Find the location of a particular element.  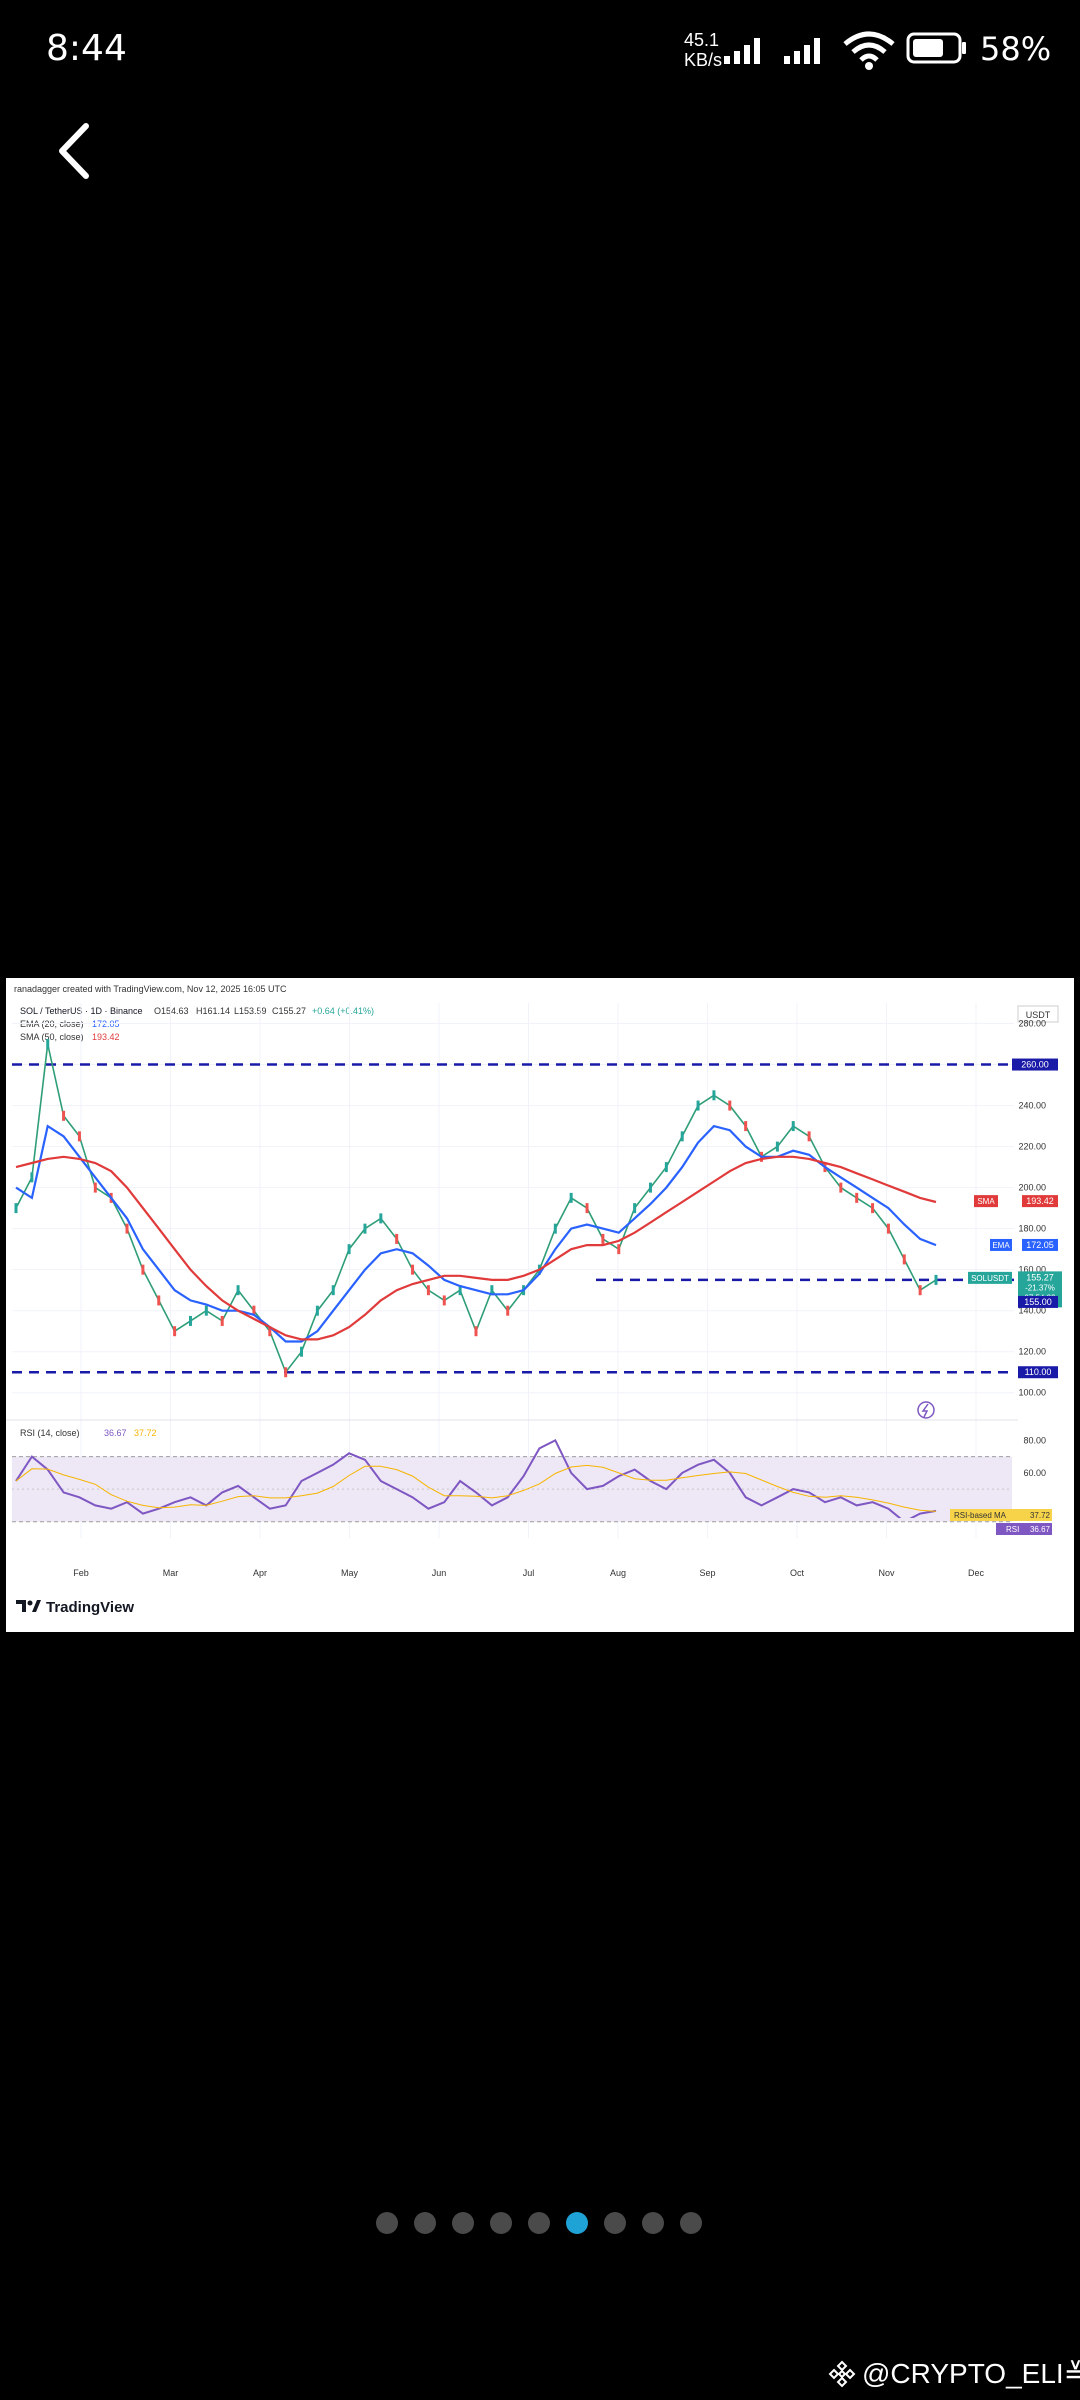

price-tick-label: 180.00 is located at coordinates (1032, 1229).